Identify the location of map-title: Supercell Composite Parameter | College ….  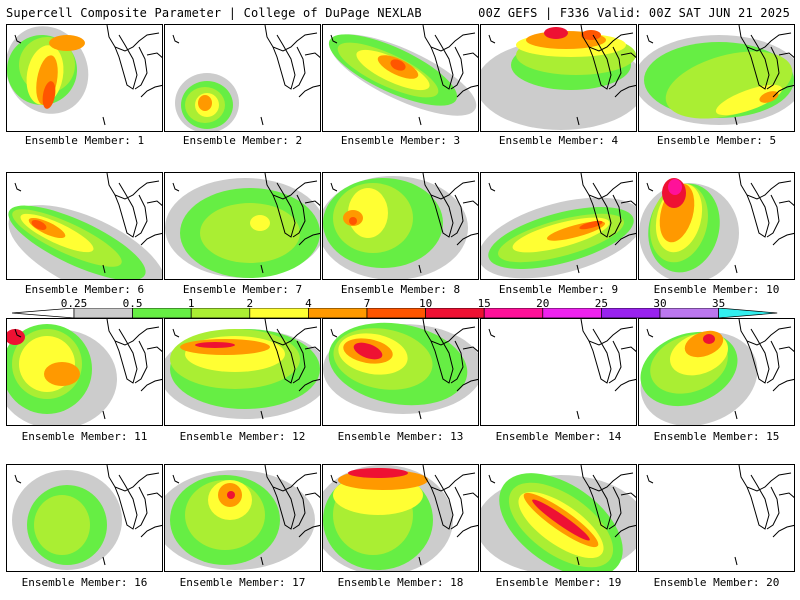
(214, 13).